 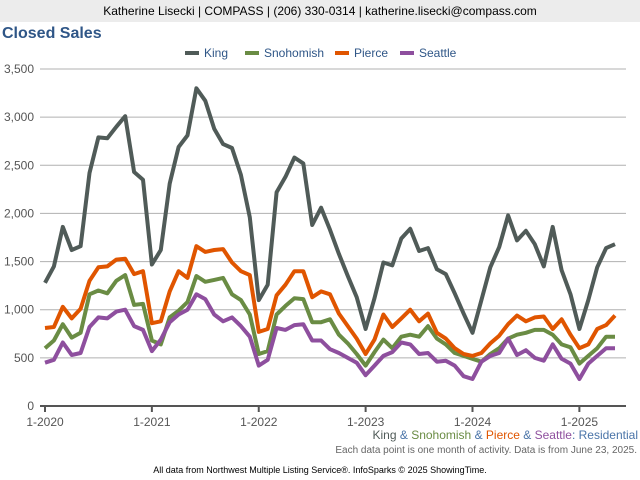 What do you see at coordinates (19, 310) in the screenshot?
I see `y-tick-label: 1,000` at bounding box center [19, 310].